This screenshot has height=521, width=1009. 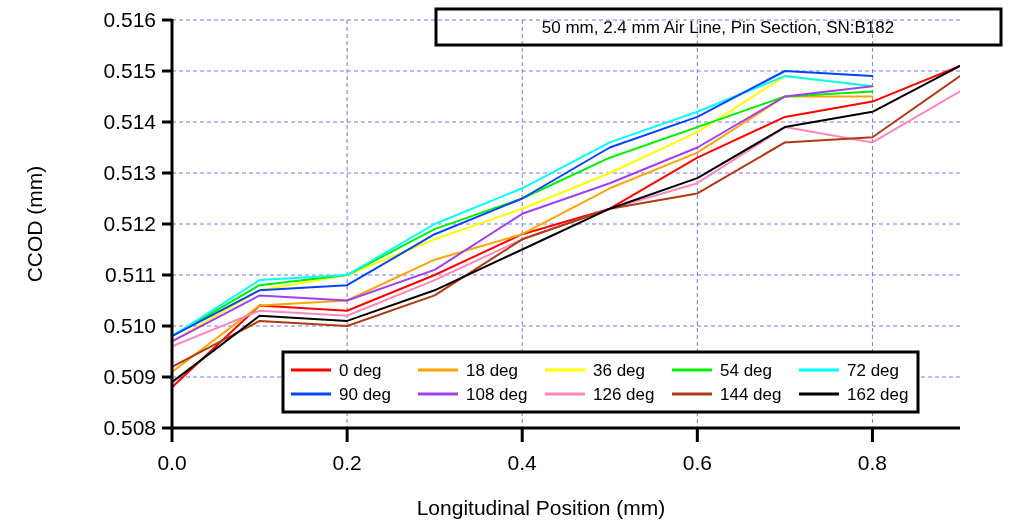 I want to click on x-tick-label: 0.0, so click(x=172, y=462).